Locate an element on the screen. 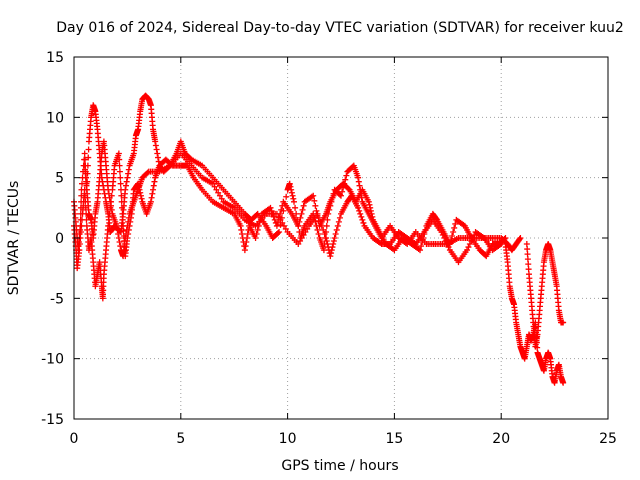 This screenshot has height=480, width=640. series-tail is located at coordinates (534, 313).